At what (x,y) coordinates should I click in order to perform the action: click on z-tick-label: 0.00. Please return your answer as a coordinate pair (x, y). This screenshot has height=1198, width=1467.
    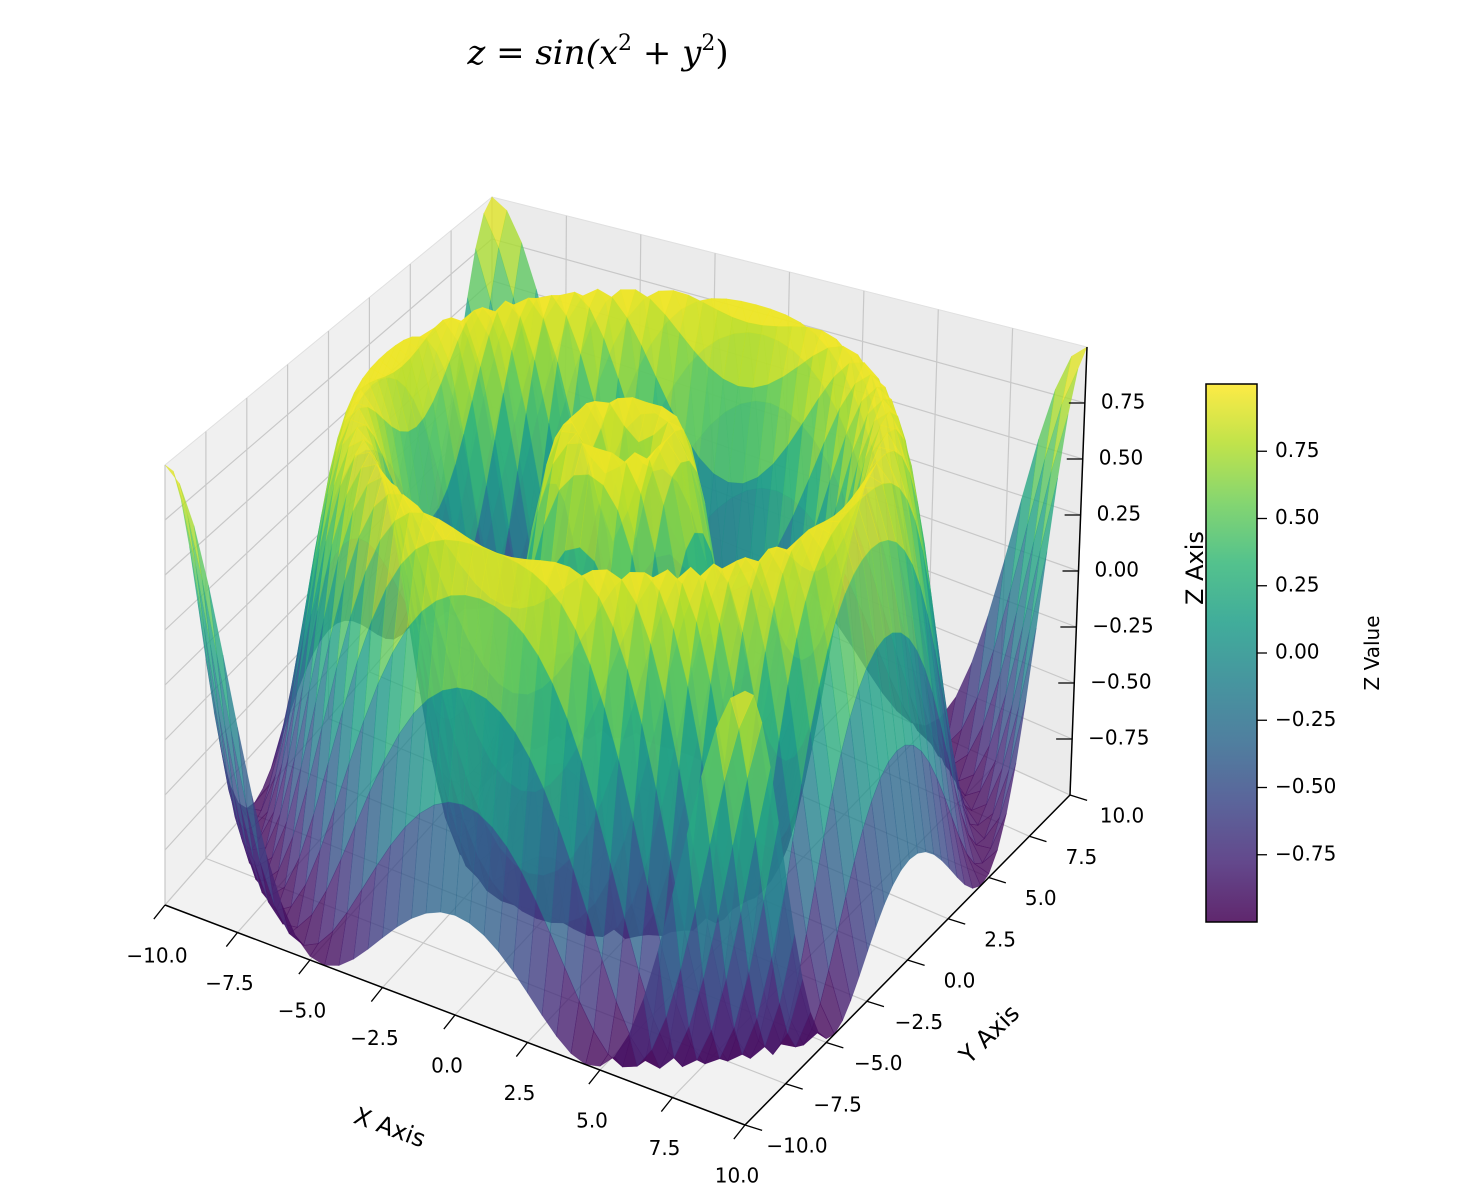
    Looking at the image, I should click on (1117, 570).